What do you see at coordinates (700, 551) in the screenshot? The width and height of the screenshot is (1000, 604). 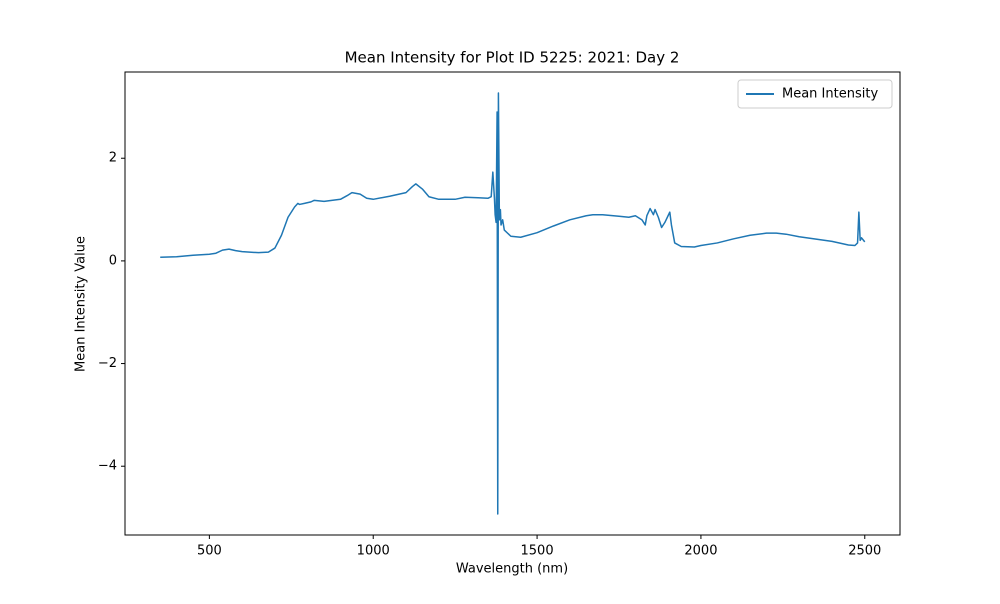 I see `x-tick-label: 2000` at bounding box center [700, 551].